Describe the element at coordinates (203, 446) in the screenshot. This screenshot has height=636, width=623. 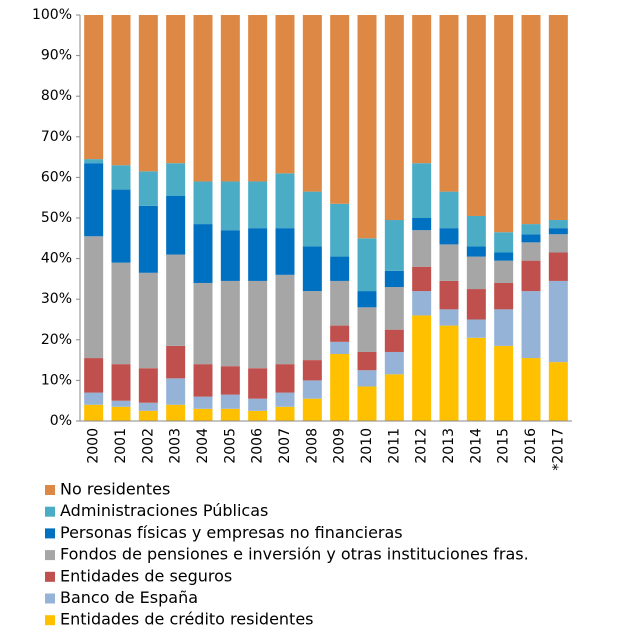
I see `x-tick-label: 2004` at that location.